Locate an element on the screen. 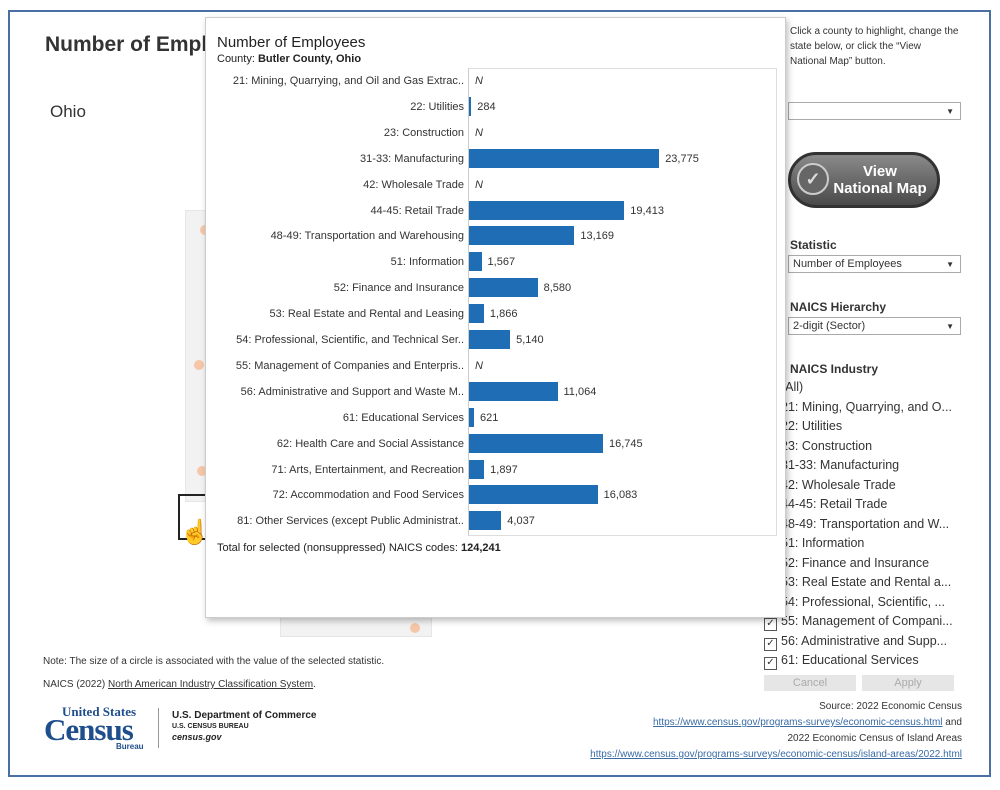 The image size is (1000, 790). industry-filter-label: (All) is located at coordinates (792, 387).